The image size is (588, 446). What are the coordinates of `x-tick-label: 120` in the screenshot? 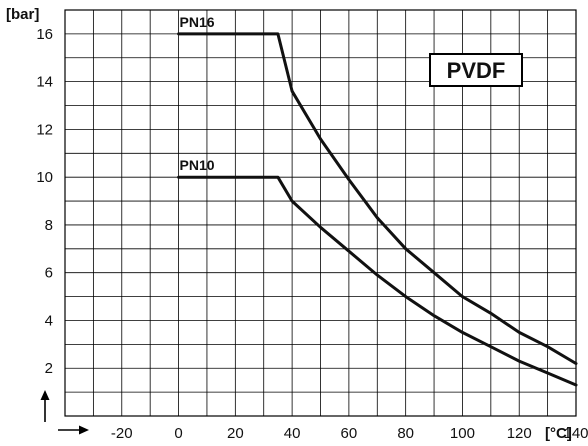 It's located at (519, 433).